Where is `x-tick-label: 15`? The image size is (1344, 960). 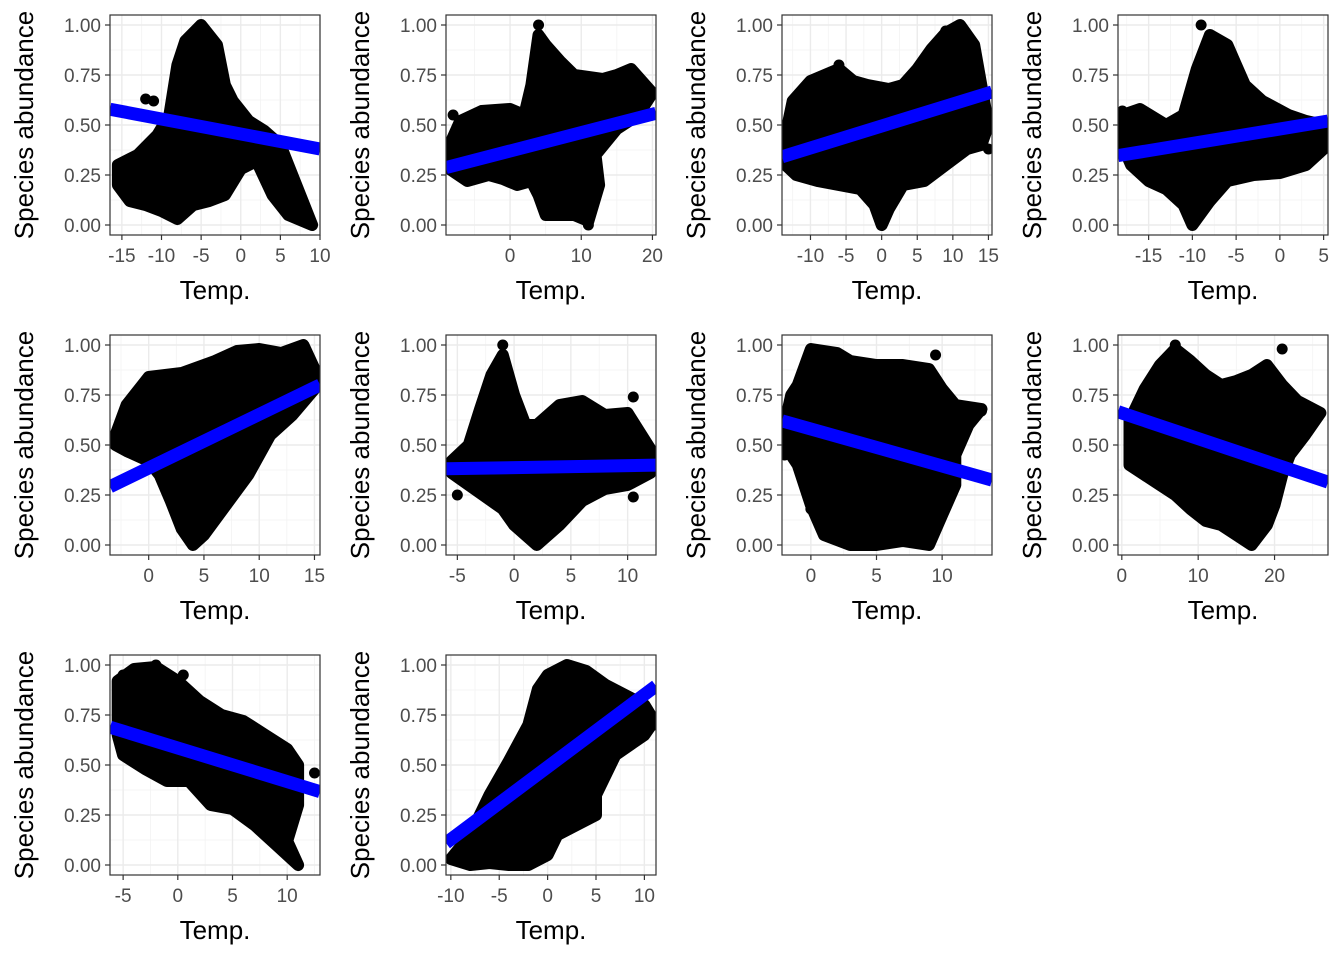
x-tick-label: 15 is located at coordinates (314, 576).